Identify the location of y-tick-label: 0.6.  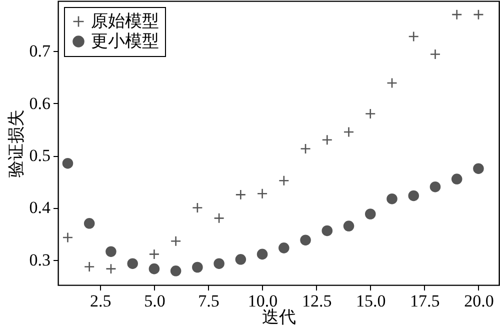
(39, 103).